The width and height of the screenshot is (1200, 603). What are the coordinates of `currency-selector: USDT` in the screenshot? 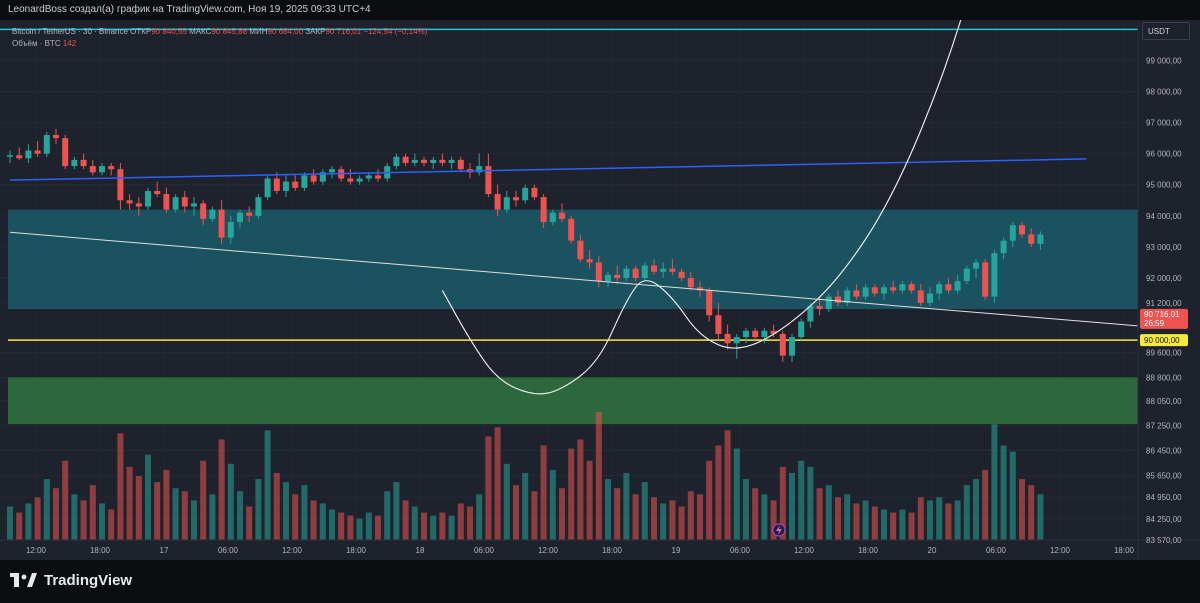 It's located at (1166, 31).